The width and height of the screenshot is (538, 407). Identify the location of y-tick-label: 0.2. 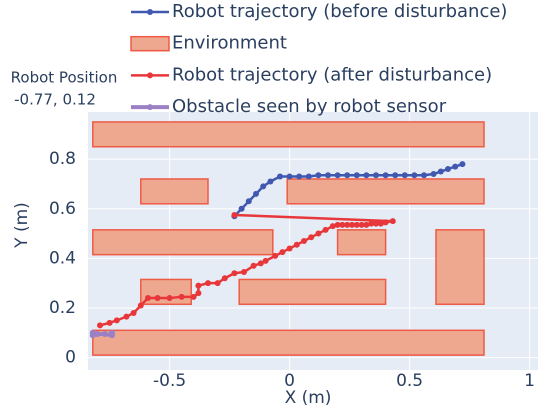
(62, 308).